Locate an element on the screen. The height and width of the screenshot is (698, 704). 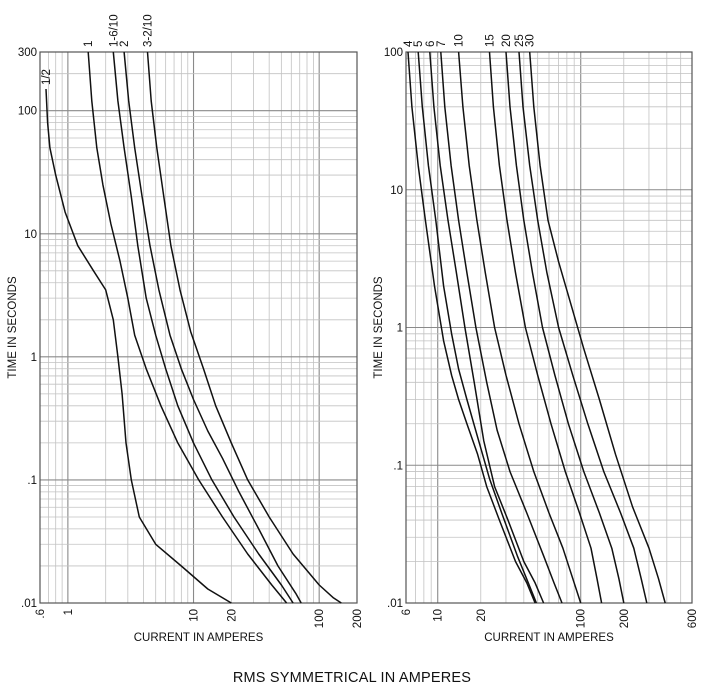
x-tick-label: 6 is located at coordinates (407, 612).